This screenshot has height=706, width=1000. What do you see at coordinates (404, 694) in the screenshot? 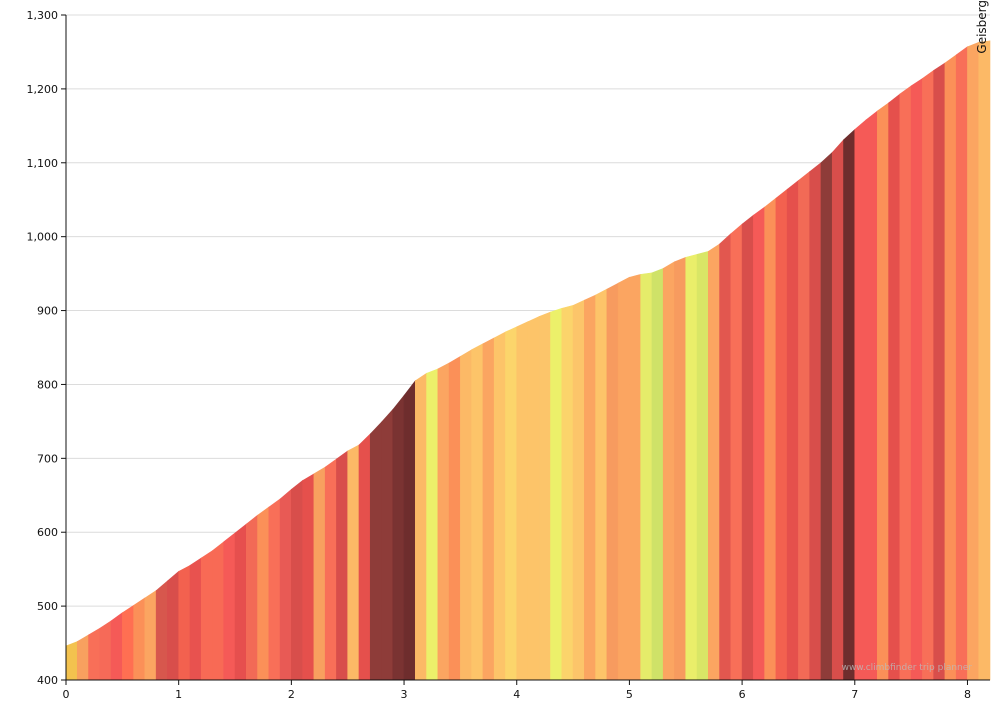
I see `x-tick-label: 3` at bounding box center [404, 694].